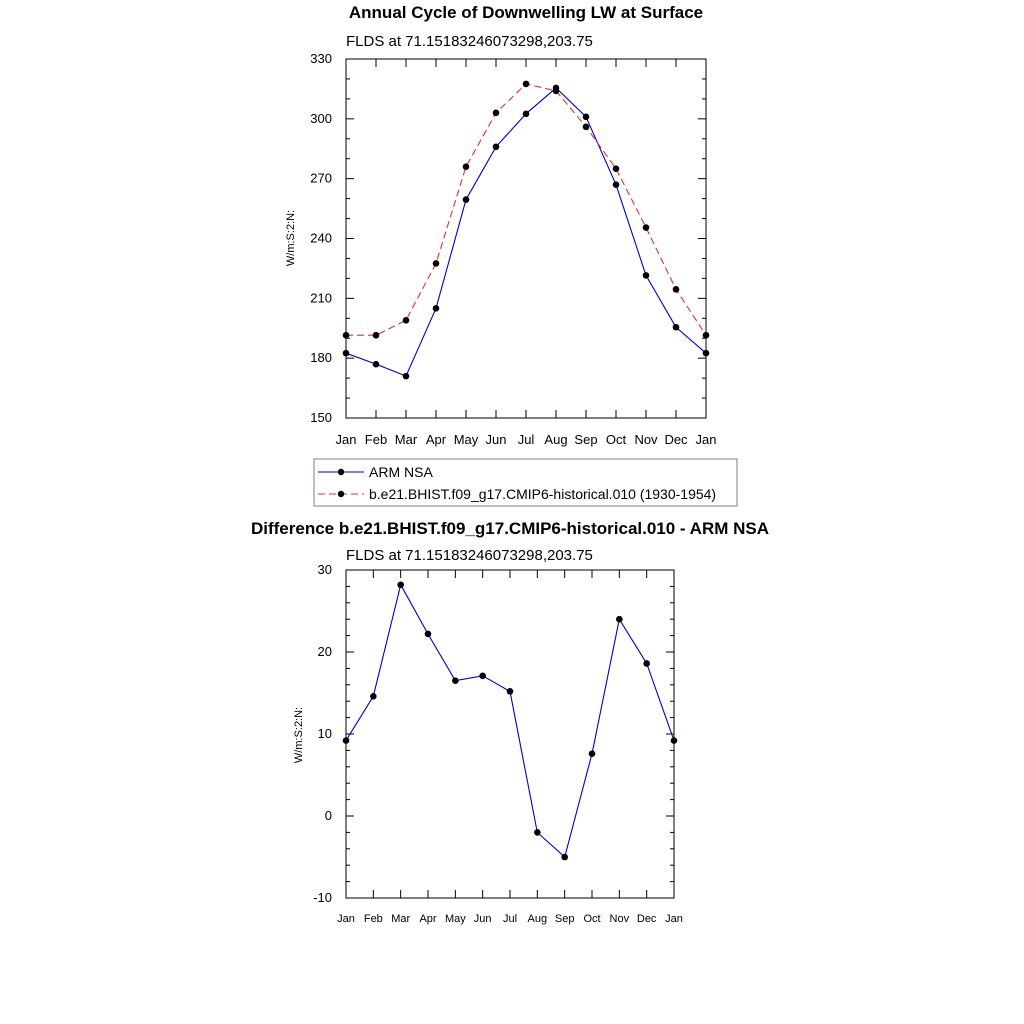 The image size is (1024, 1024). What do you see at coordinates (676, 439) in the screenshot?
I see `chart1-xtick-label: Dec` at bounding box center [676, 439].